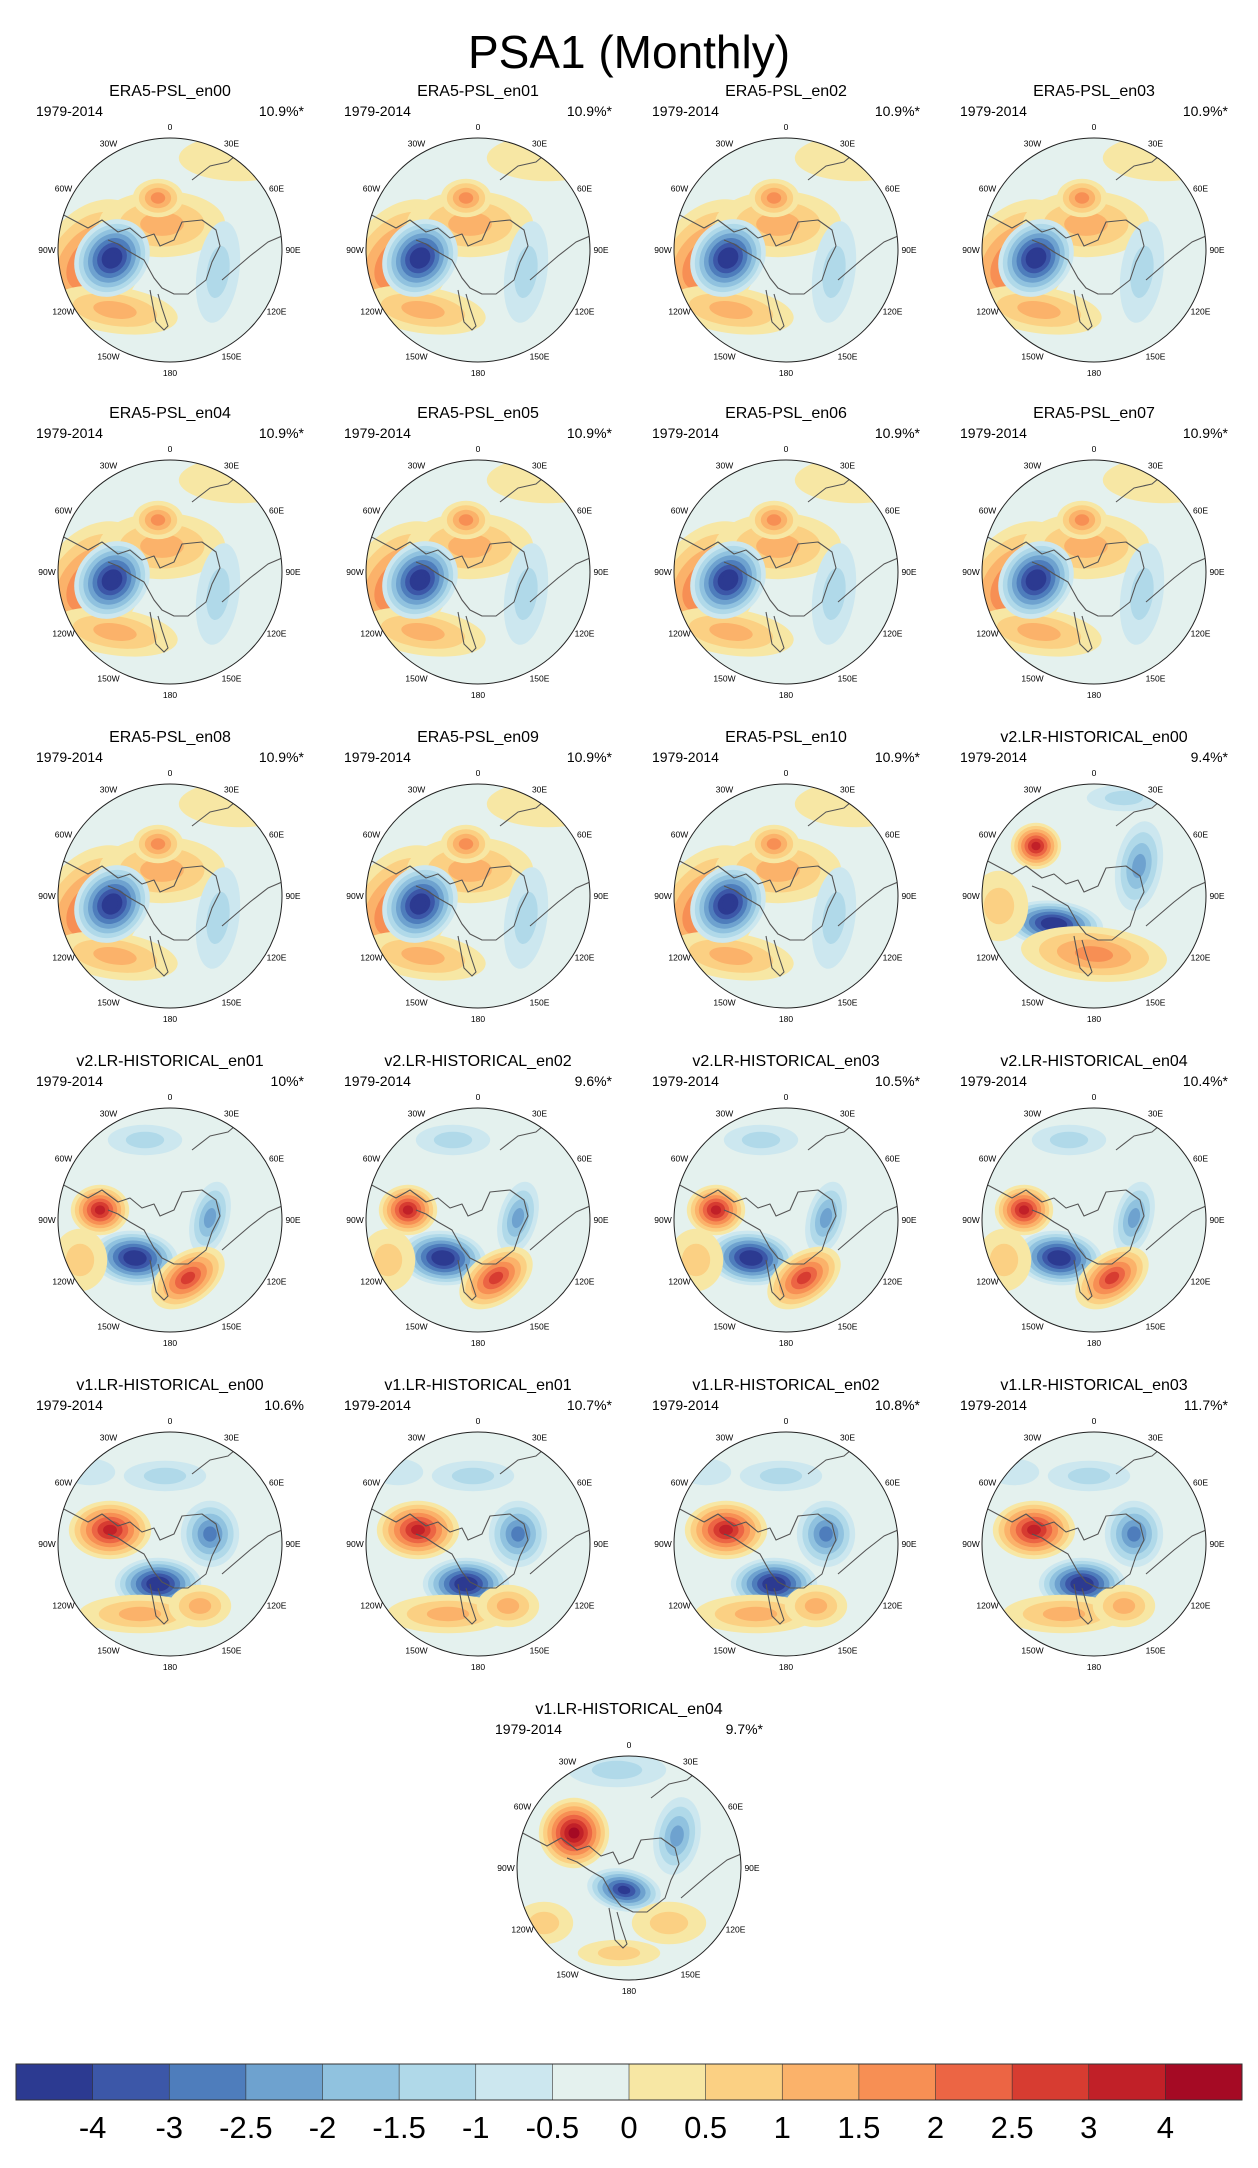  I want to click on colorbar-tick-label: -3, so click(169, 2127).